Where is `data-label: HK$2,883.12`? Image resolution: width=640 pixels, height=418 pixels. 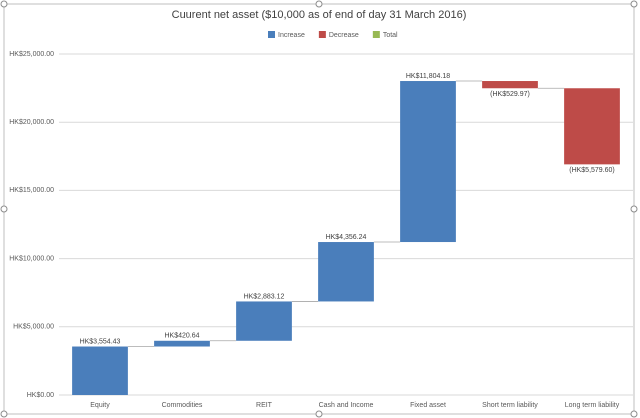
data-label: HK$2,883.12 is located at coordinates (264, 296).